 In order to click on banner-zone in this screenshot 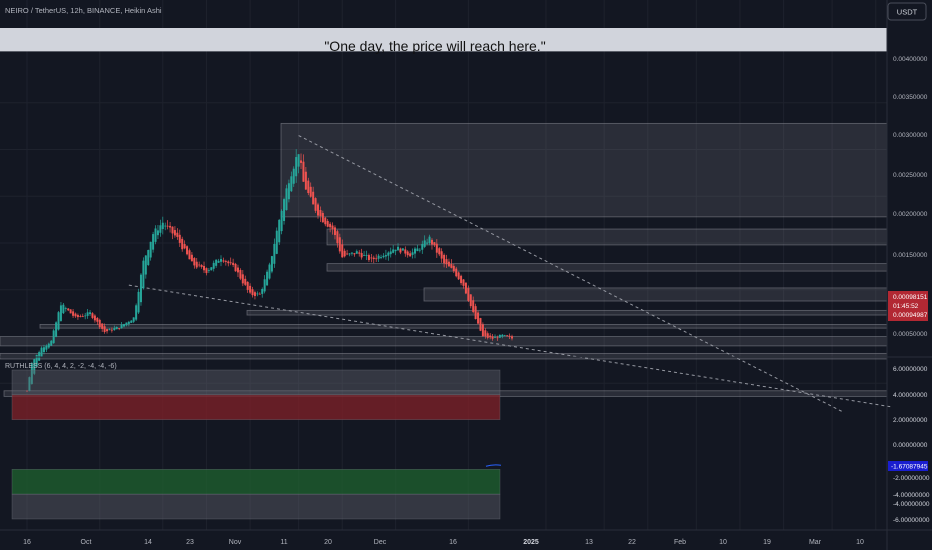, I will do `click(443, 40)`.